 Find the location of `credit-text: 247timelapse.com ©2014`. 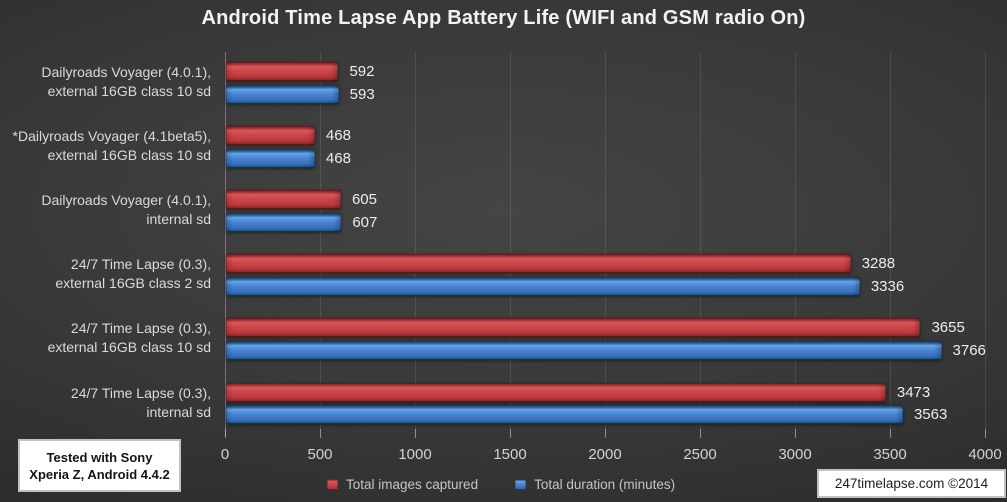

credit-text: 247timelapse.com ©2014 is located at coordinates (911, 483).